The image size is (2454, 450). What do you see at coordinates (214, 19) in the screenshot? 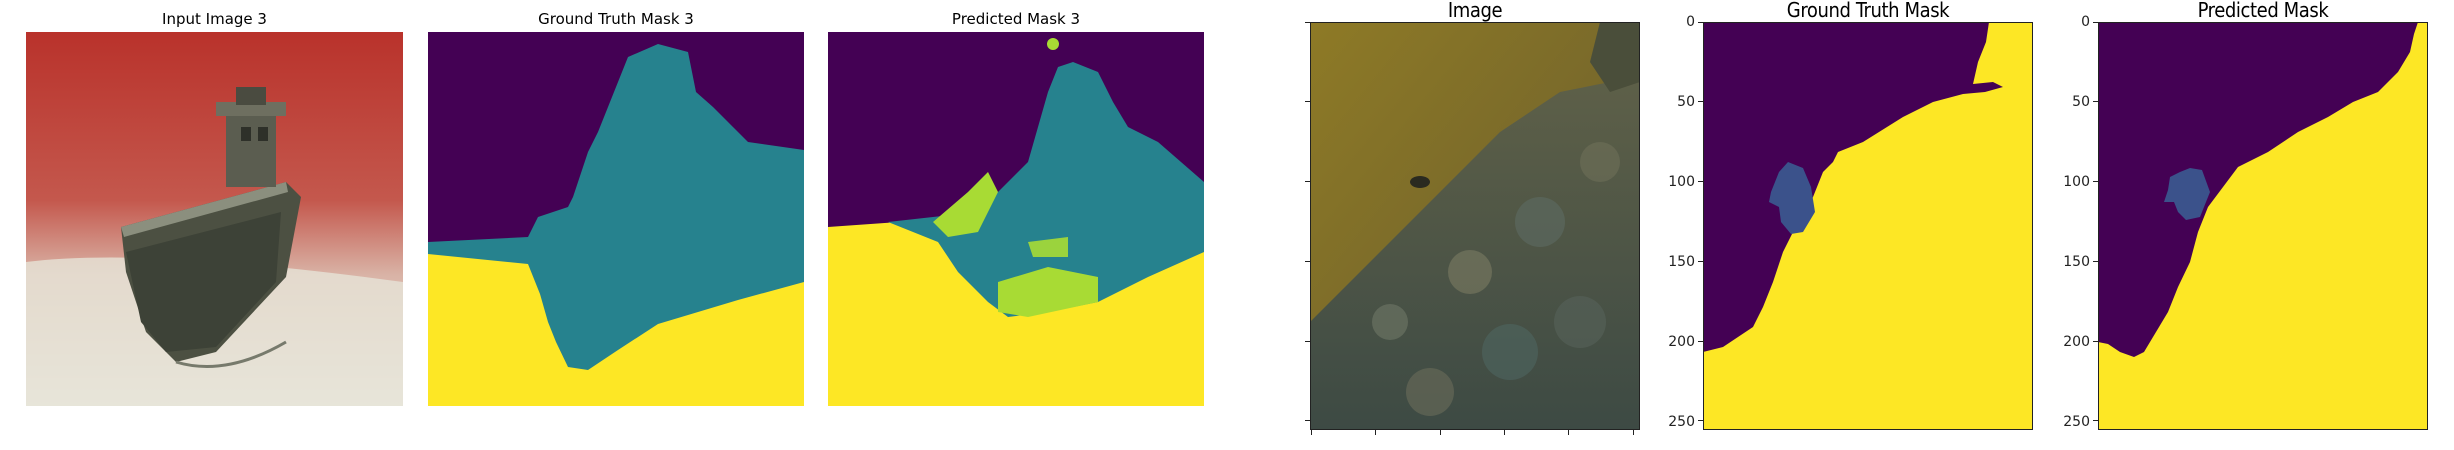
I see `panel-title-input-image: Input Image 3` at bounding box center [214, 19].